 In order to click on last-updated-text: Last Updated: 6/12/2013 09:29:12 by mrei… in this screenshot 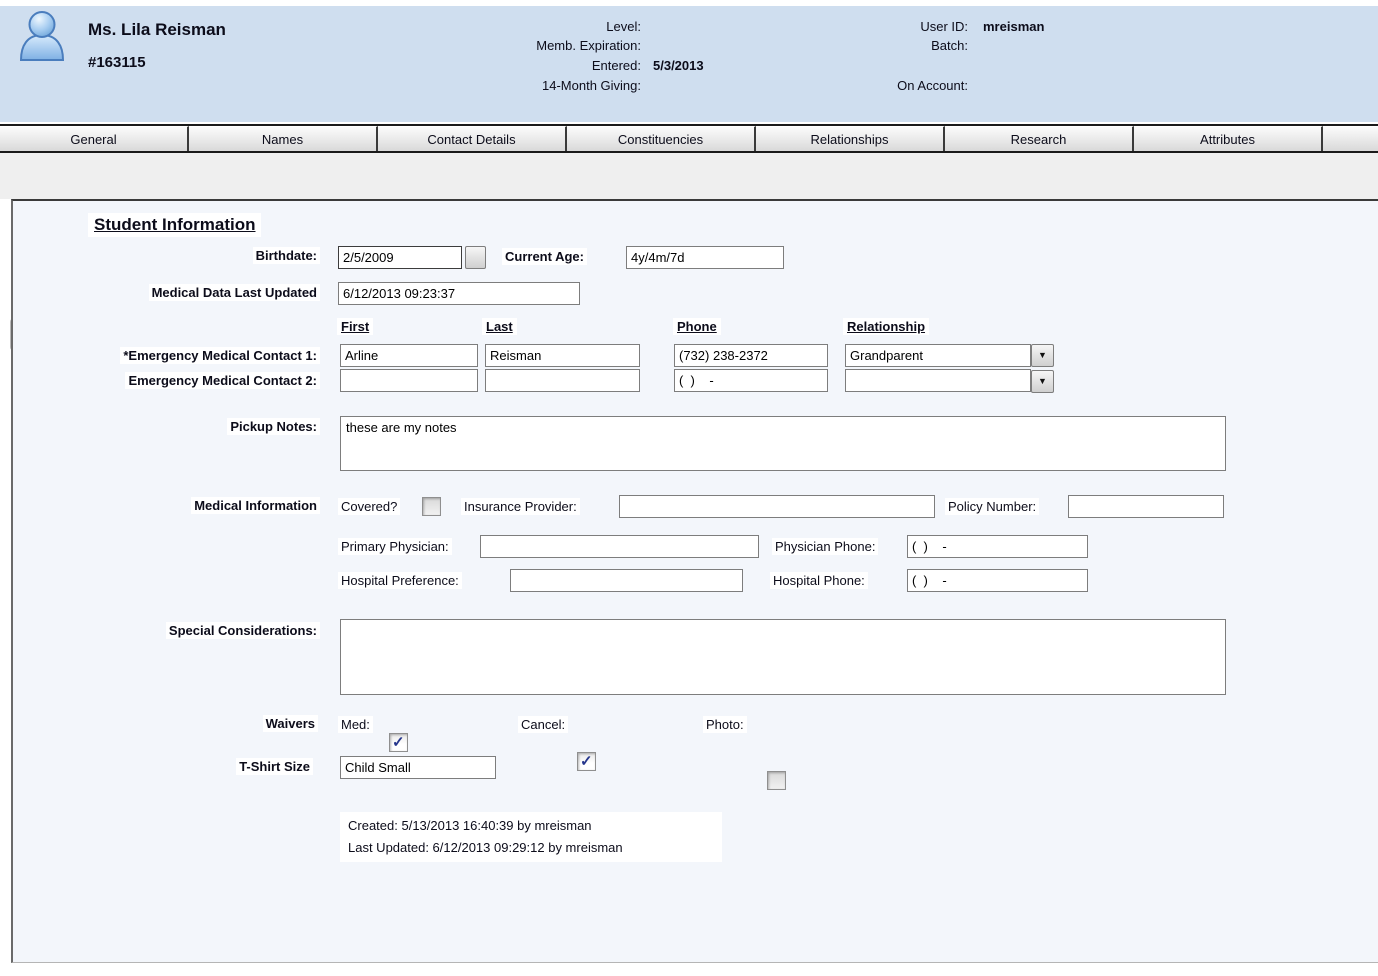, I will do `click(485, 847)`.